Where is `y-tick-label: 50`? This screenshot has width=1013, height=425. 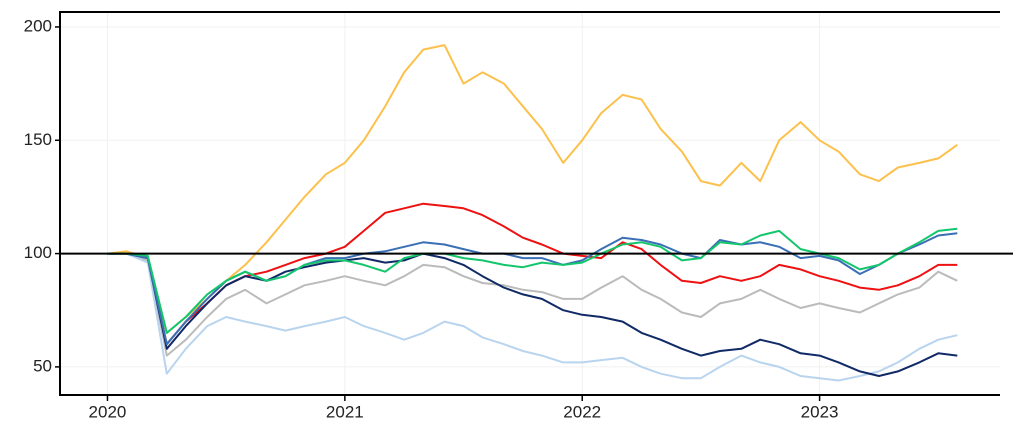 y-tick-label: 50 is located at coordinates (42, 365).